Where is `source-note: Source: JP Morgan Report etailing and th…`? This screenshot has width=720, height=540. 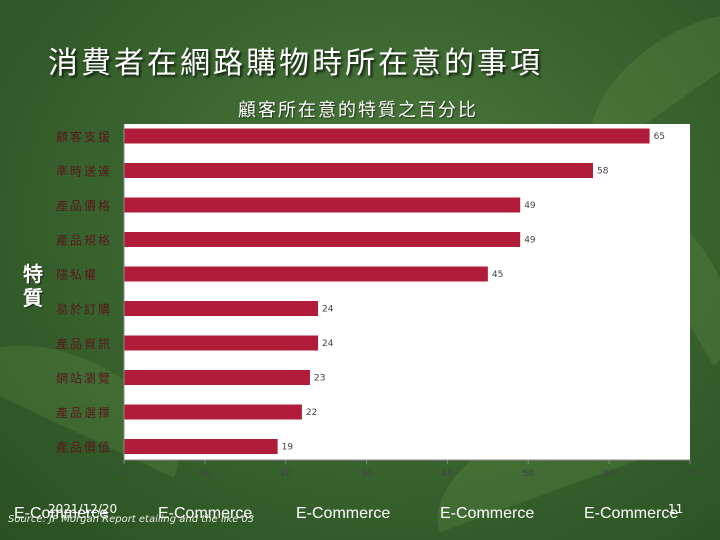 source-note: Source: JP Morgan Report etailing and th… is located at coordinates (131, 519).